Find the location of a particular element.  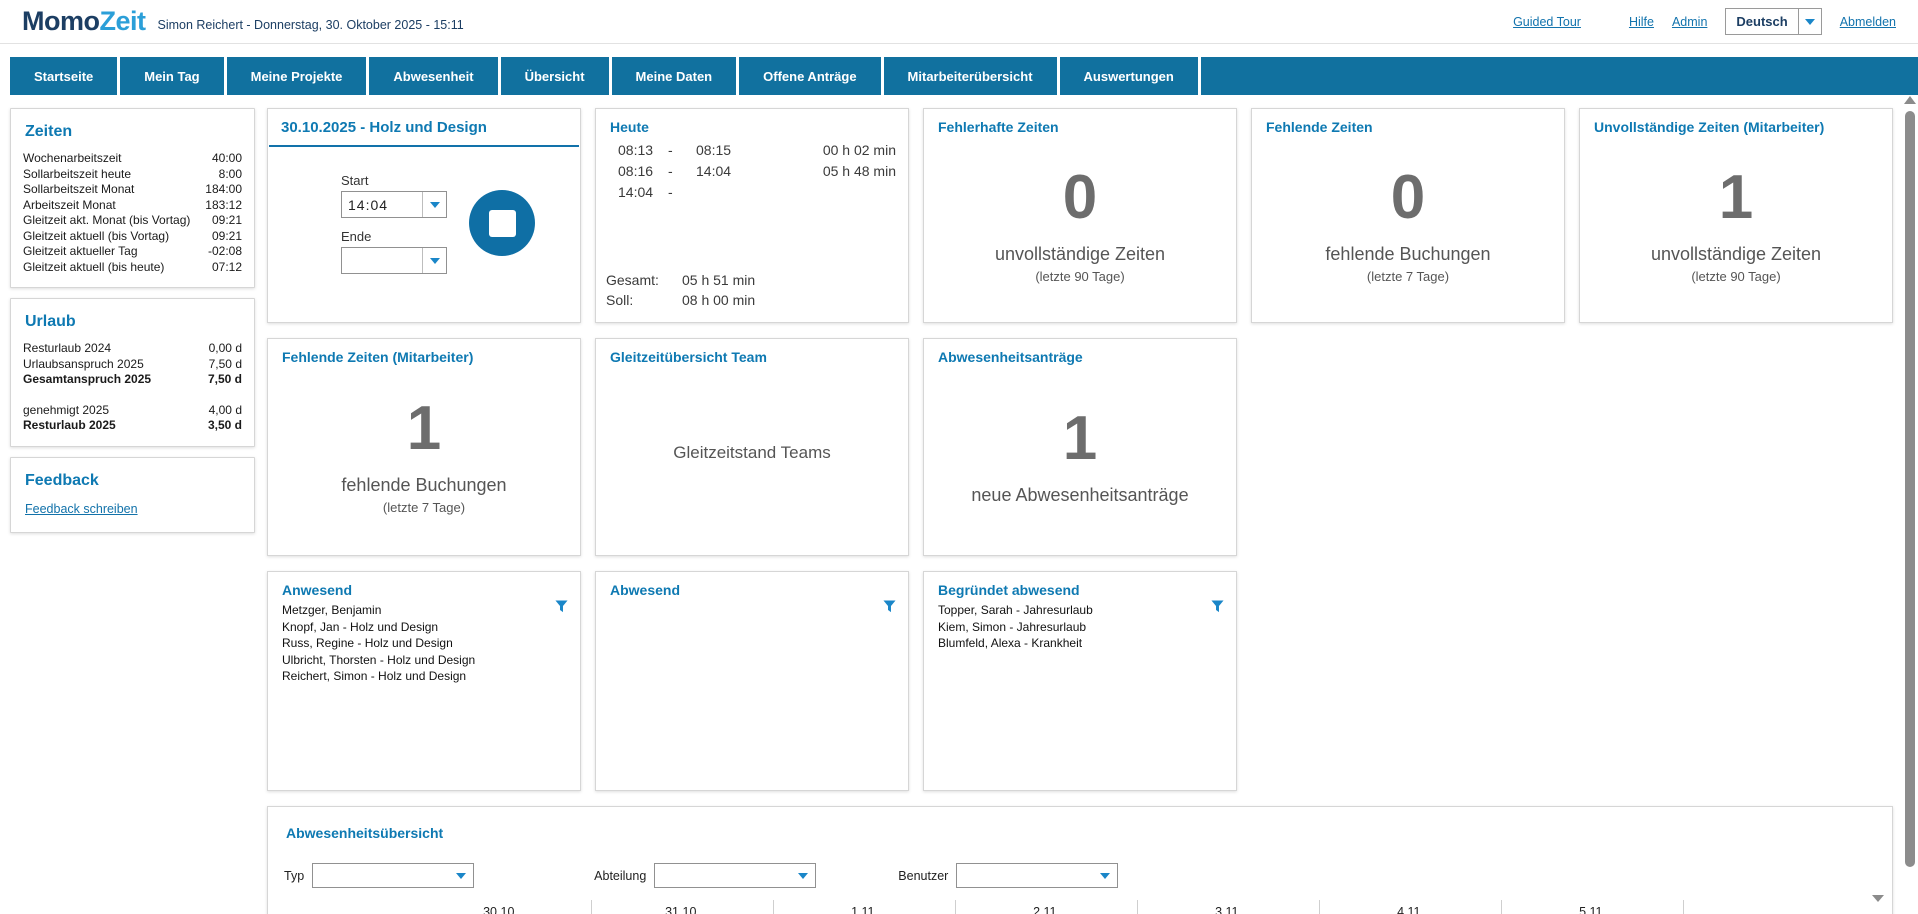

stop-timer-button is located at coordinates (502, 223).